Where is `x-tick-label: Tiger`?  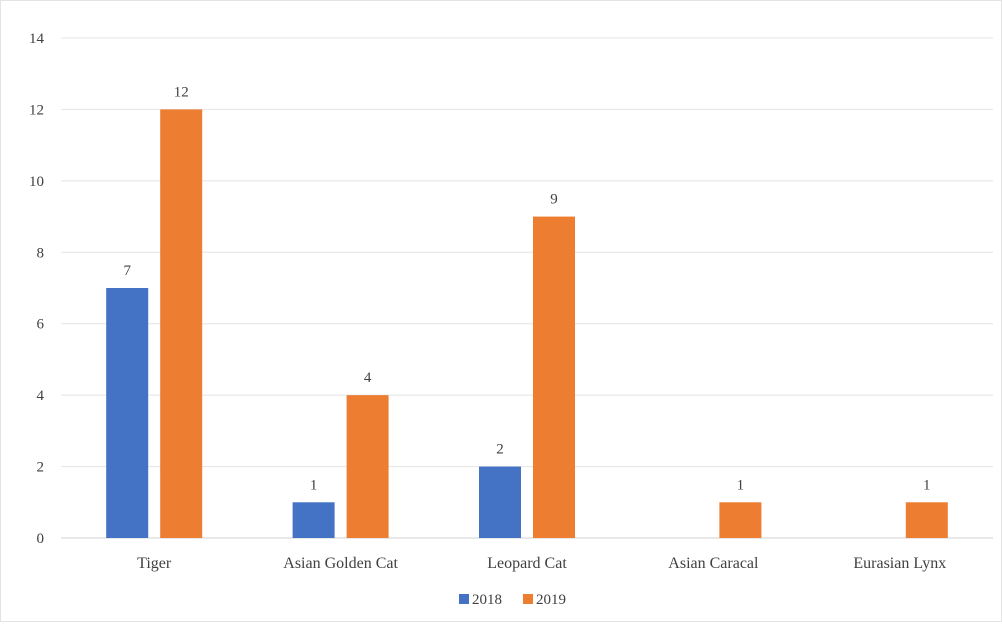
x-tick-label: Tiger is located at coordinates (154, 563).